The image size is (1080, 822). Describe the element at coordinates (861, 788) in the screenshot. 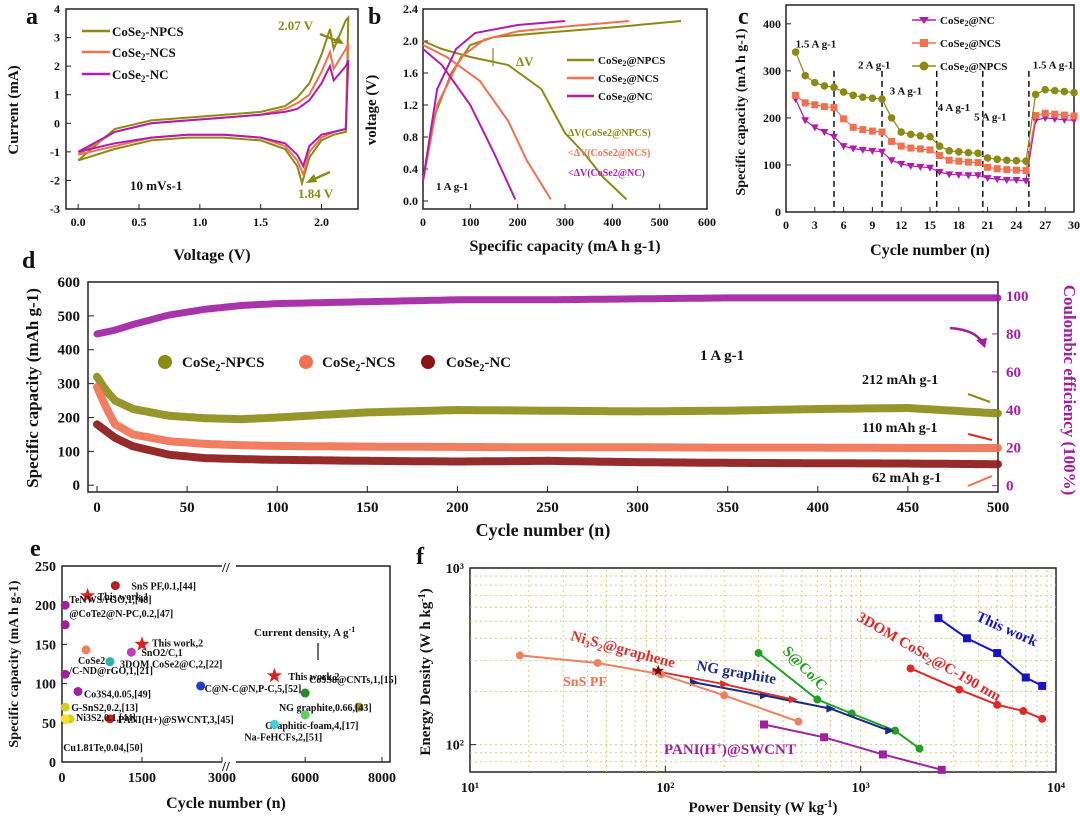

I see `x-tick-label: 10³` at that location.